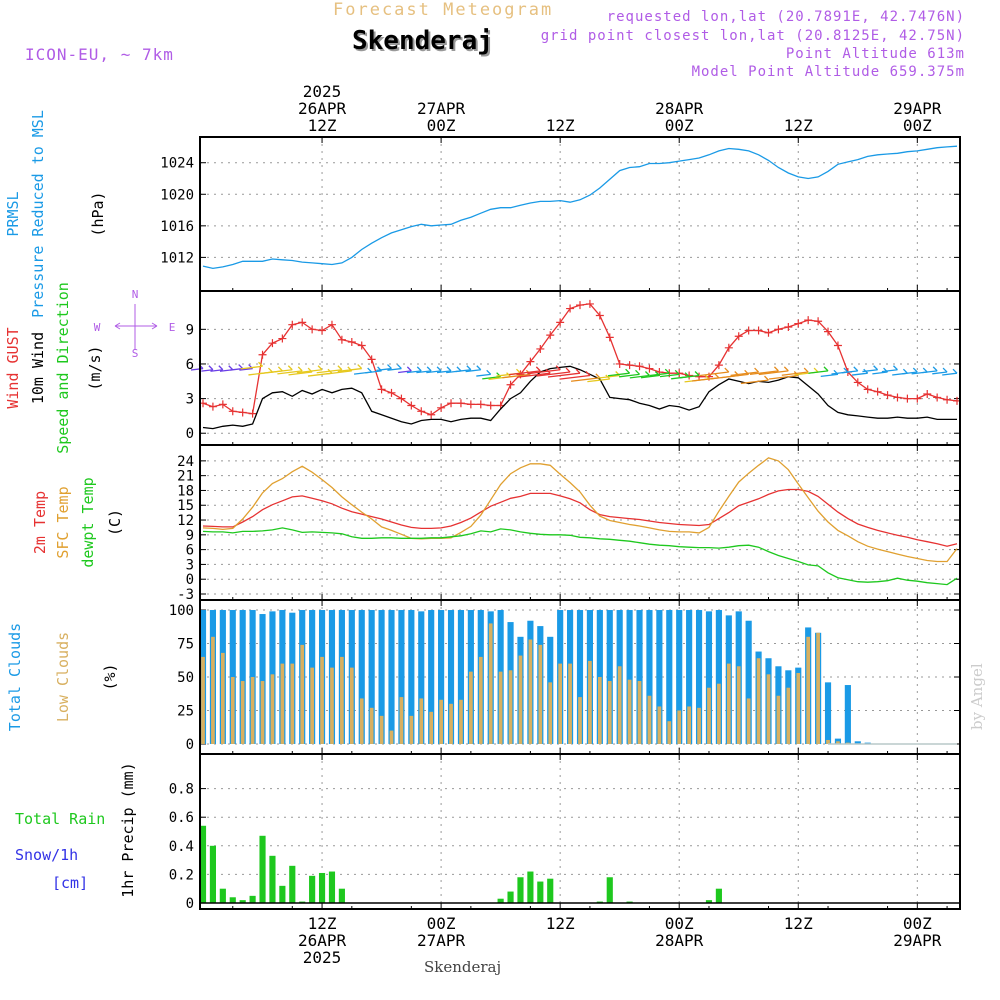 The width and height of the screenshot is (1000, 1000). I want to click on y-axis-label: (hPa), so click(98, 213).